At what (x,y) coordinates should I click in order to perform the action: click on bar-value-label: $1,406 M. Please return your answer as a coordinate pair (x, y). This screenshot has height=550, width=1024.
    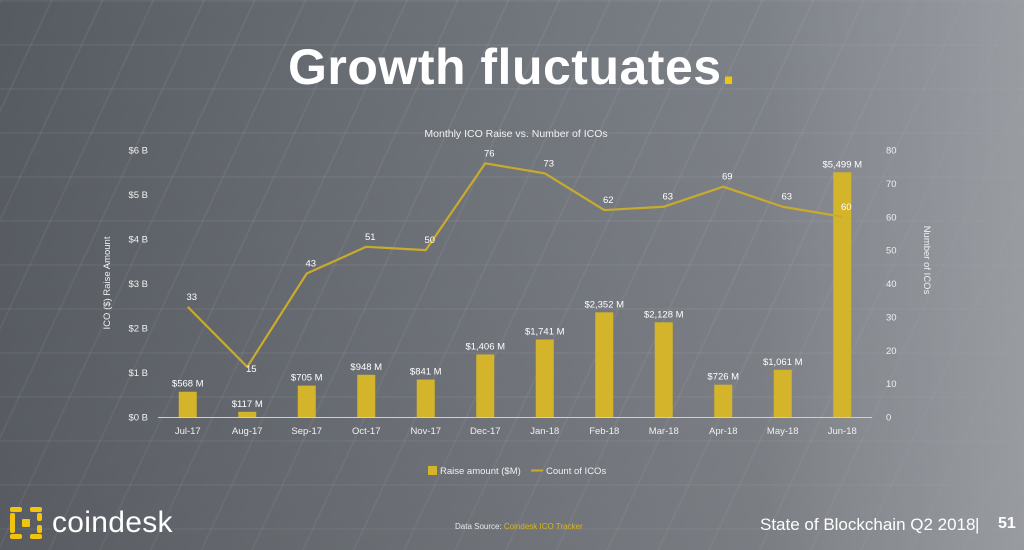
    Looking at the image, I should click on (485, 346).